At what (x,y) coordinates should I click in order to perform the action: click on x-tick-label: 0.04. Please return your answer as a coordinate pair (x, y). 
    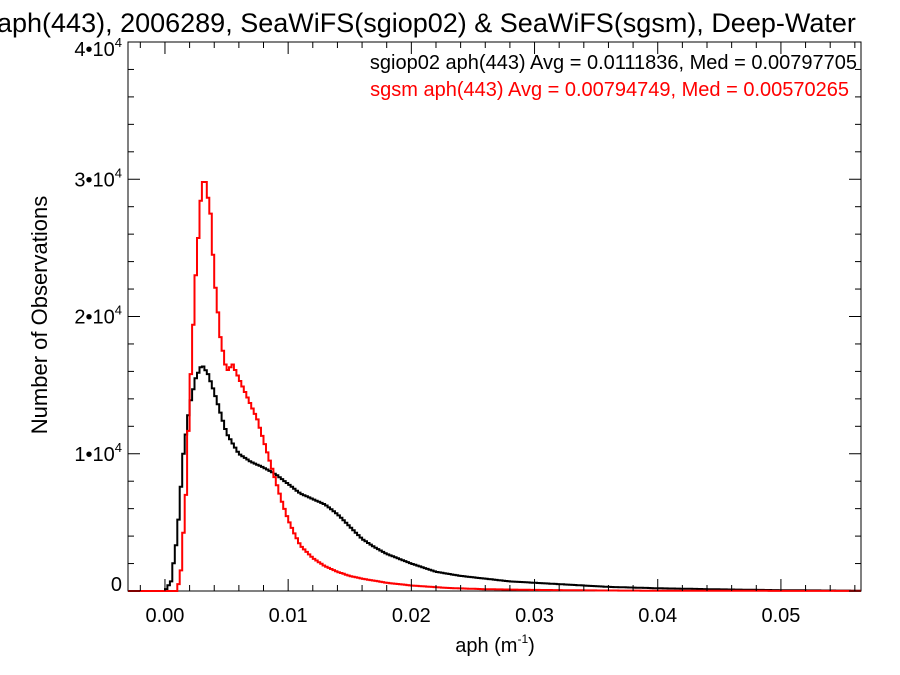
    Looking at the image, I should click on (657, 616).